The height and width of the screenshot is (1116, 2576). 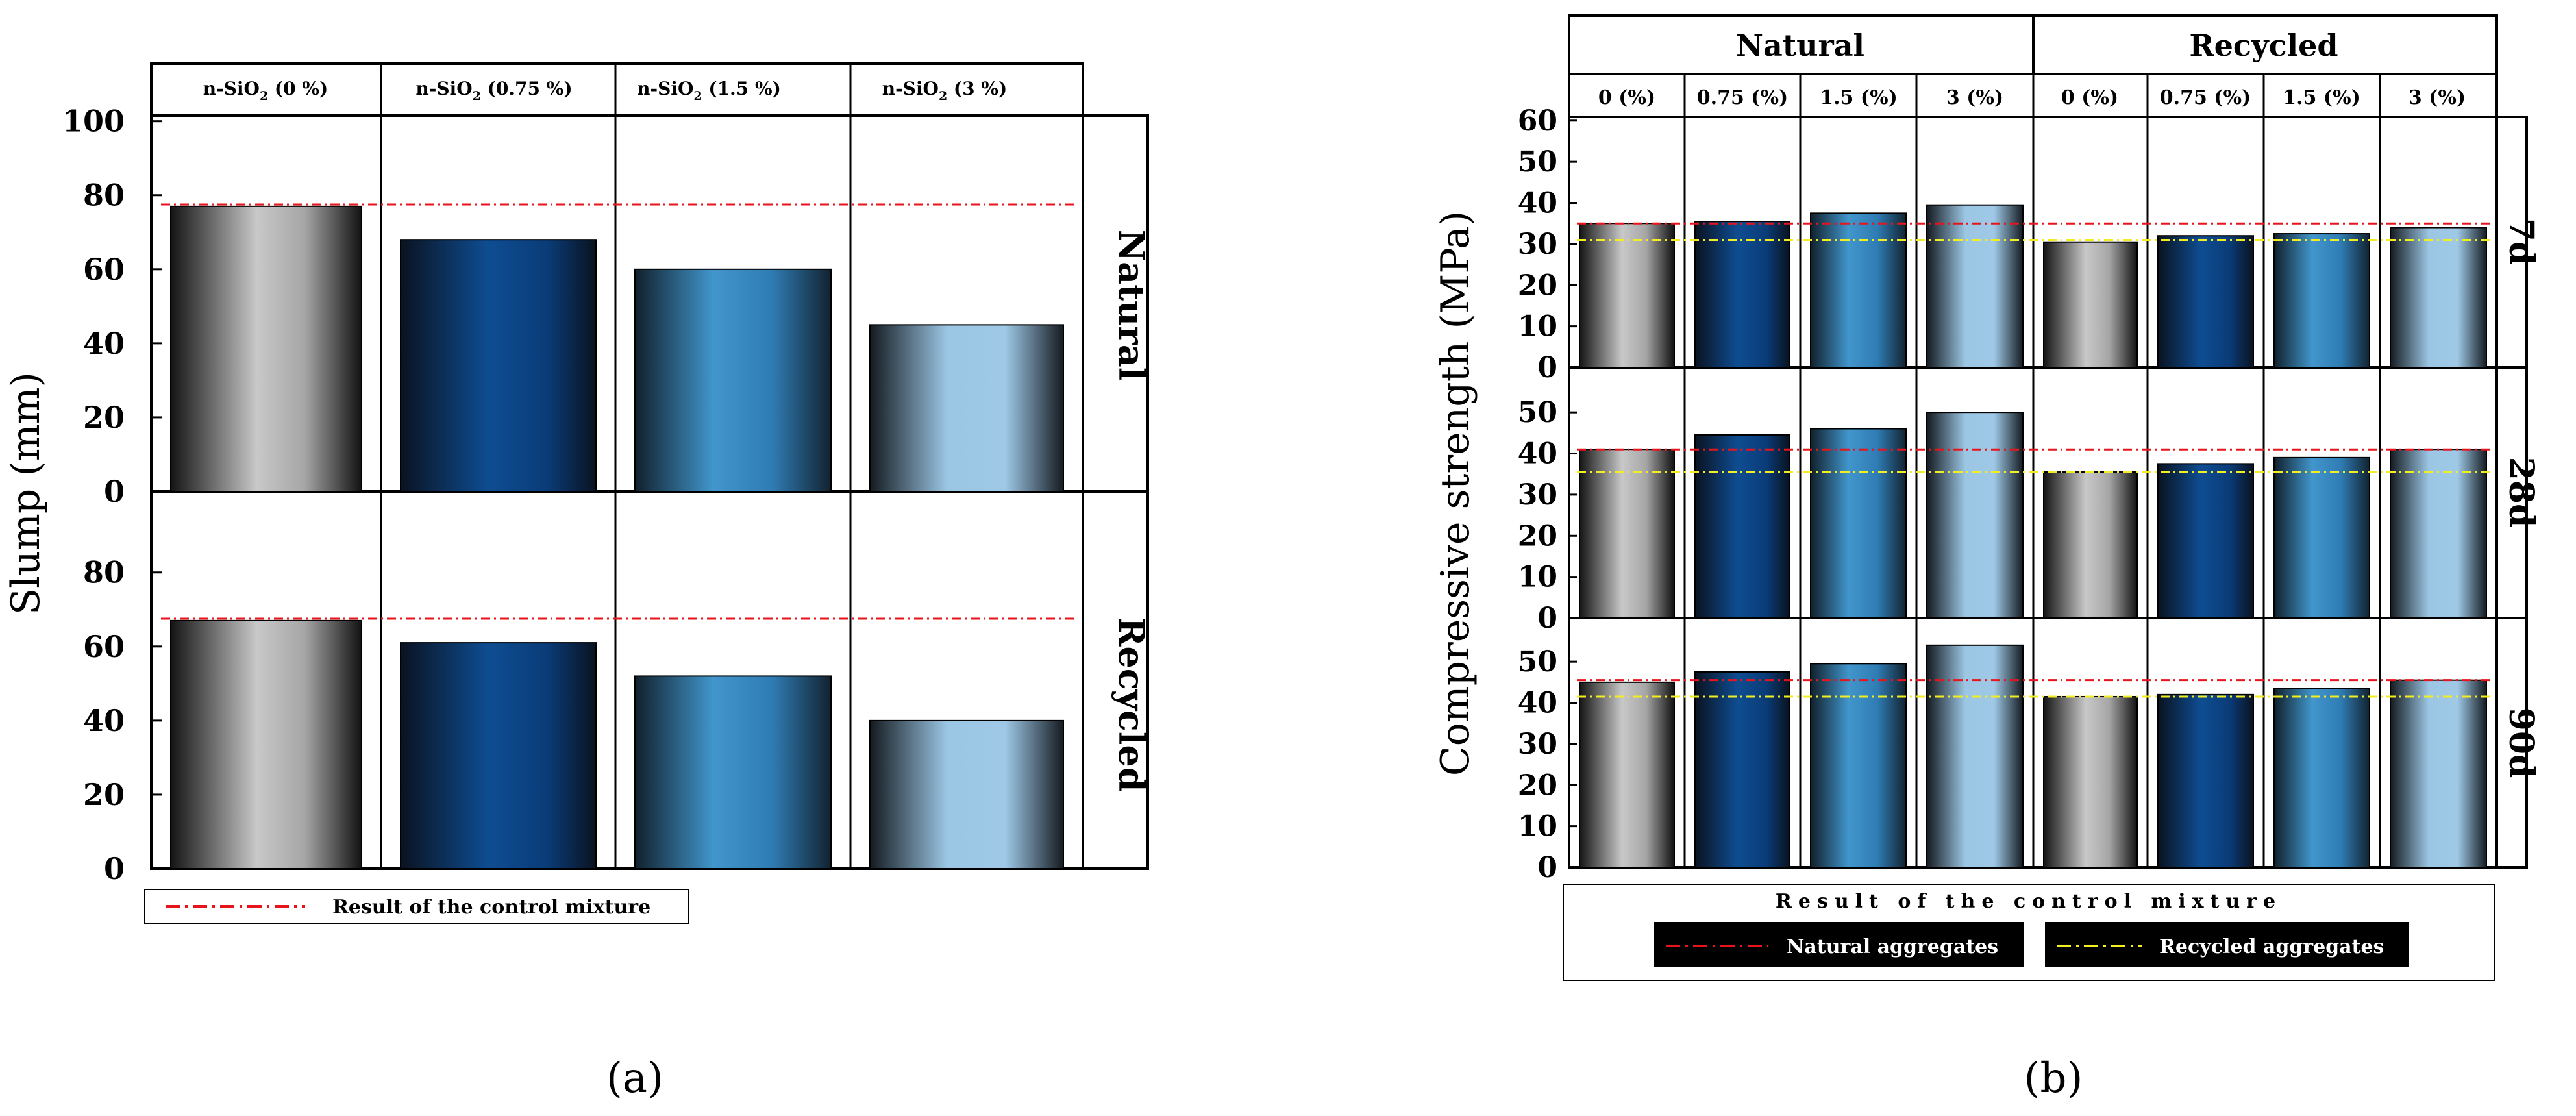 What do you see at coordinates (265, 90) in the screenshot?
I see `panel-a-column-header: n-SiO2 (0 %)` at bounding box center [265, 90].